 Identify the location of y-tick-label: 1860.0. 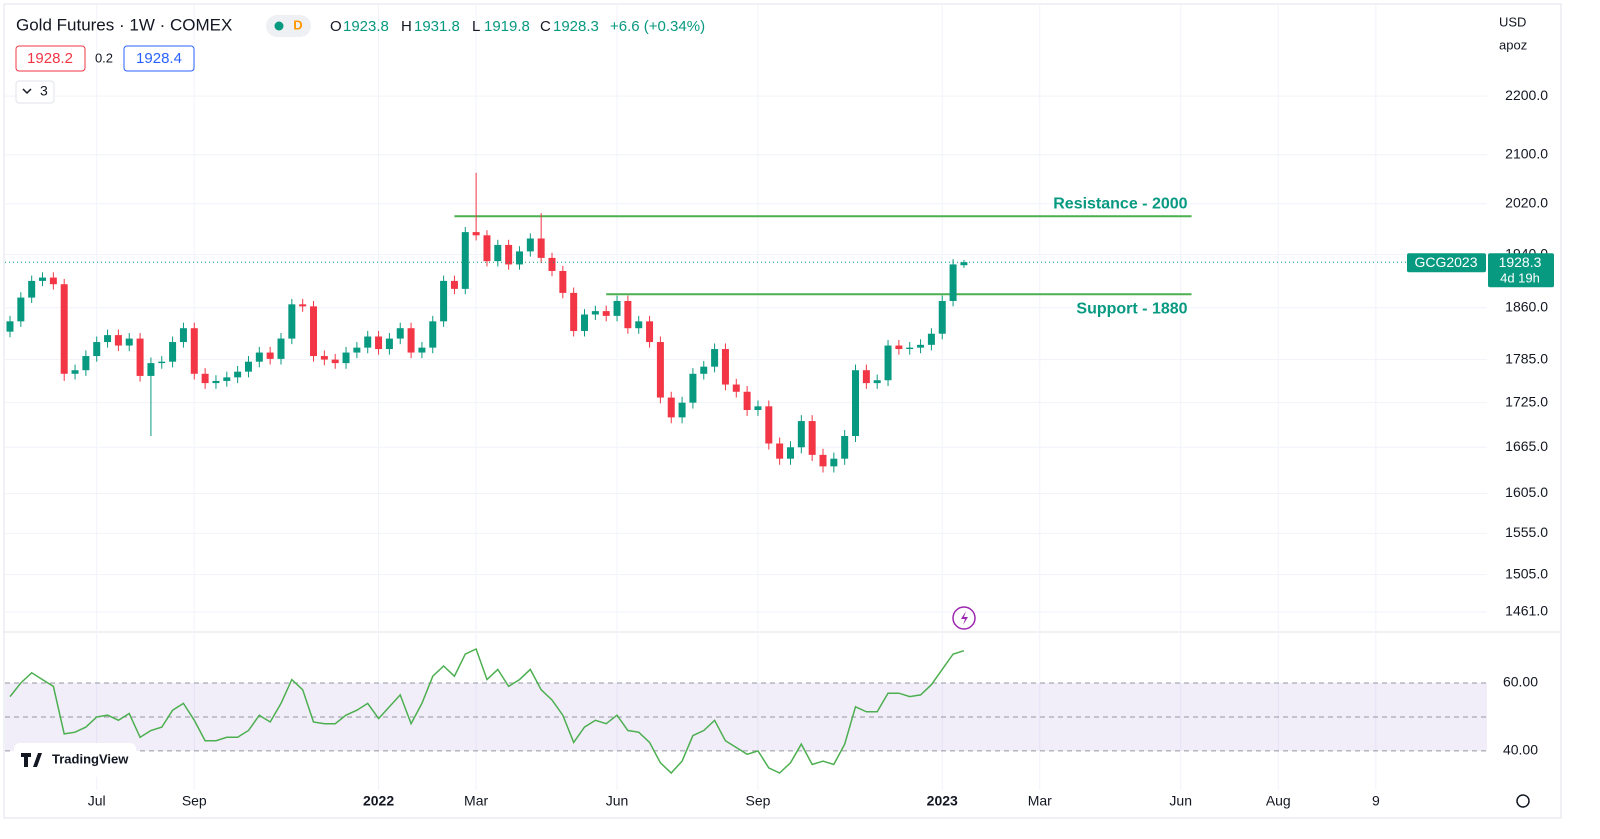
(1526, 306).